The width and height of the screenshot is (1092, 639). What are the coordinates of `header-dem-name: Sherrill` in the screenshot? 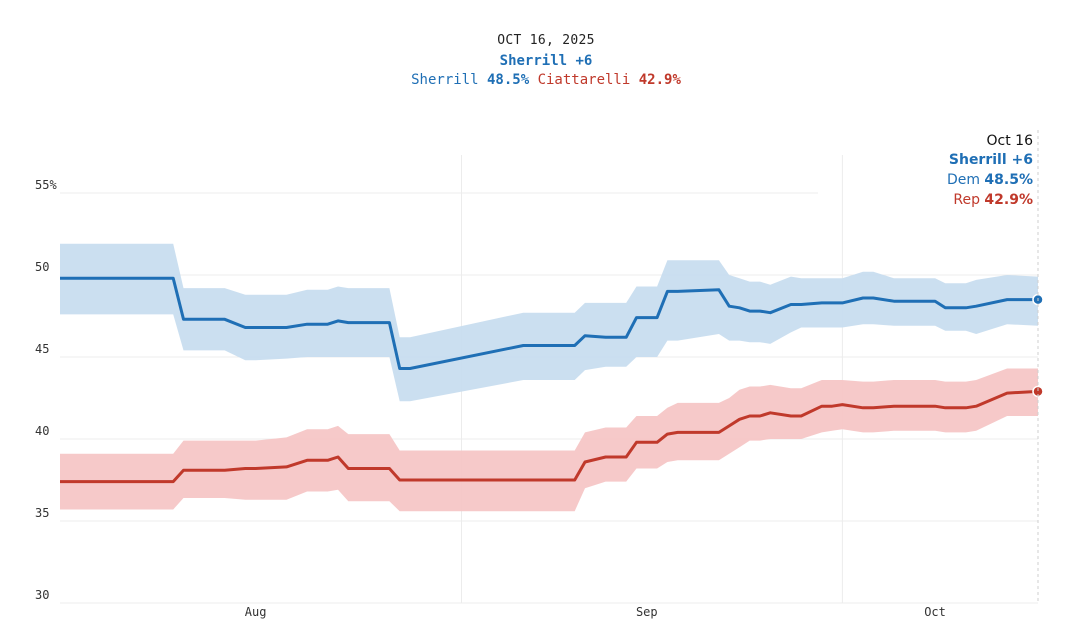 It's located at (445, 80).